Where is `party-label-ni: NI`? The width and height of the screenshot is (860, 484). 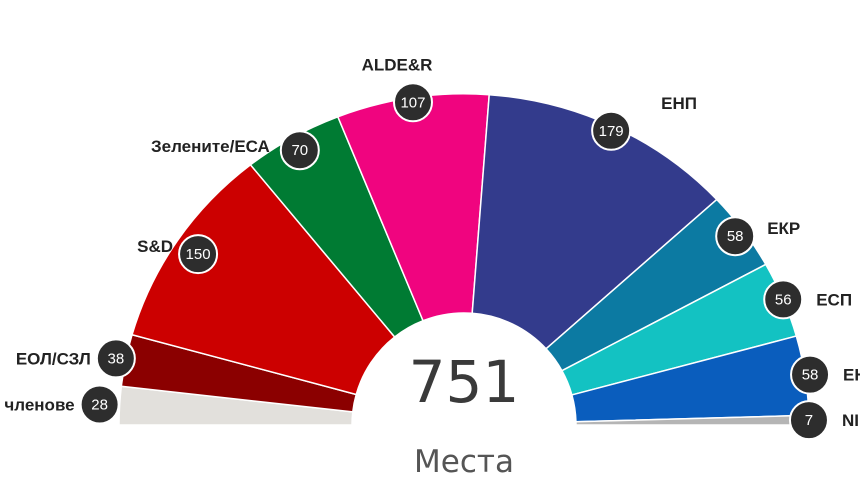 party-label-ni: NI is located at coordinates (850, 420).